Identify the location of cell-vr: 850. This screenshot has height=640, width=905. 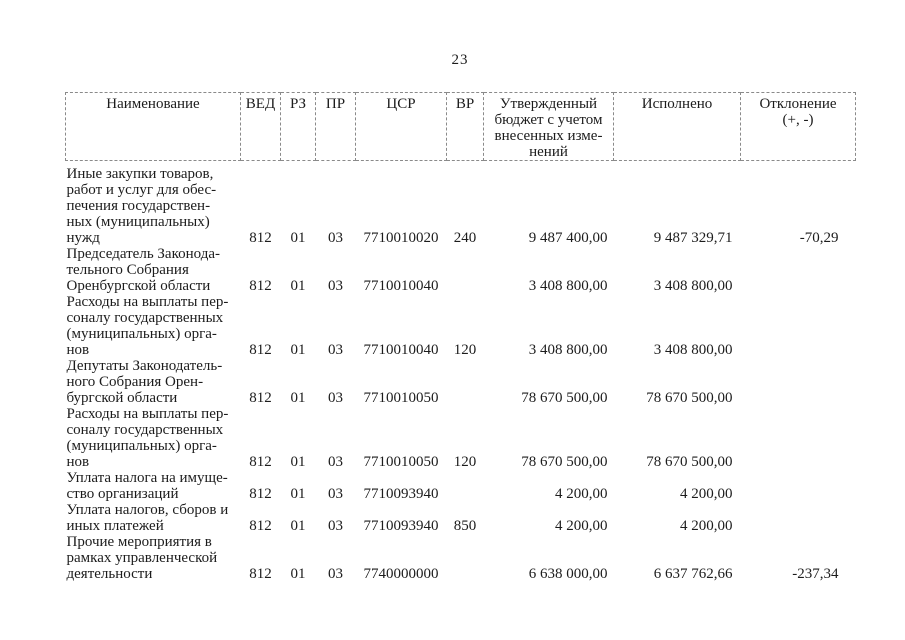
(465, 526).